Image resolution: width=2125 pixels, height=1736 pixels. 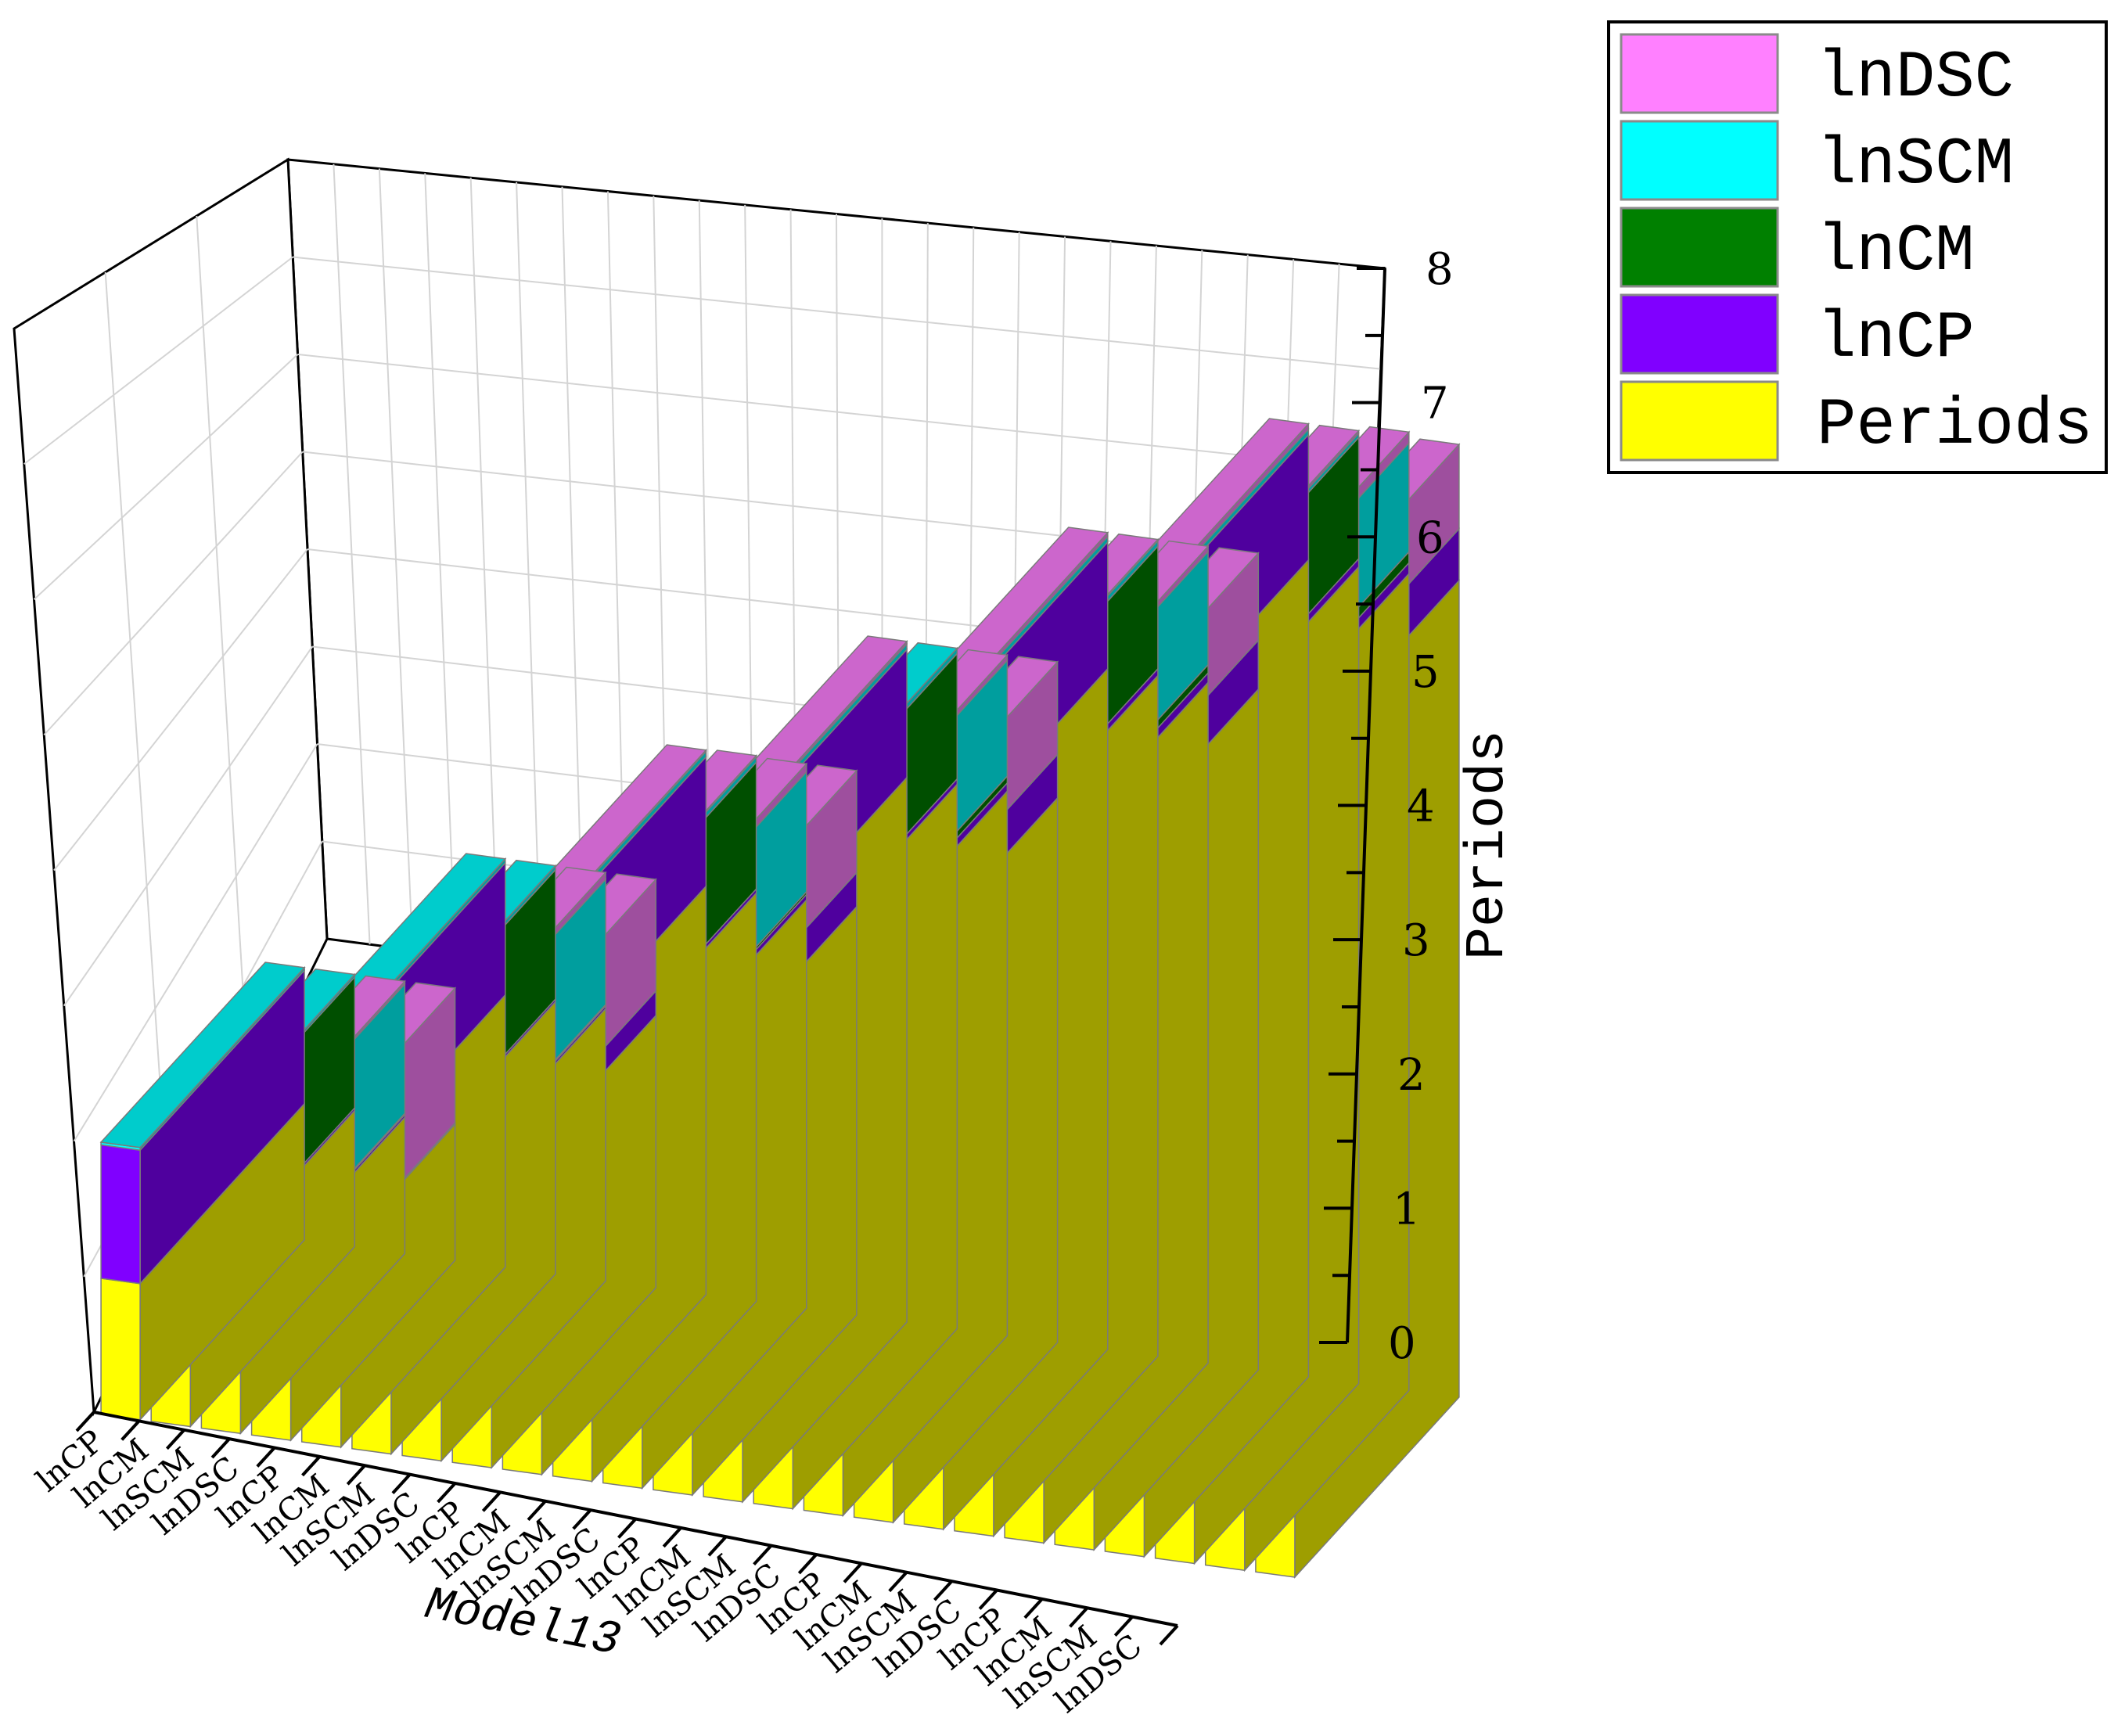 I want to click on z-tick-label: 3, so click(x=1416, y=940).